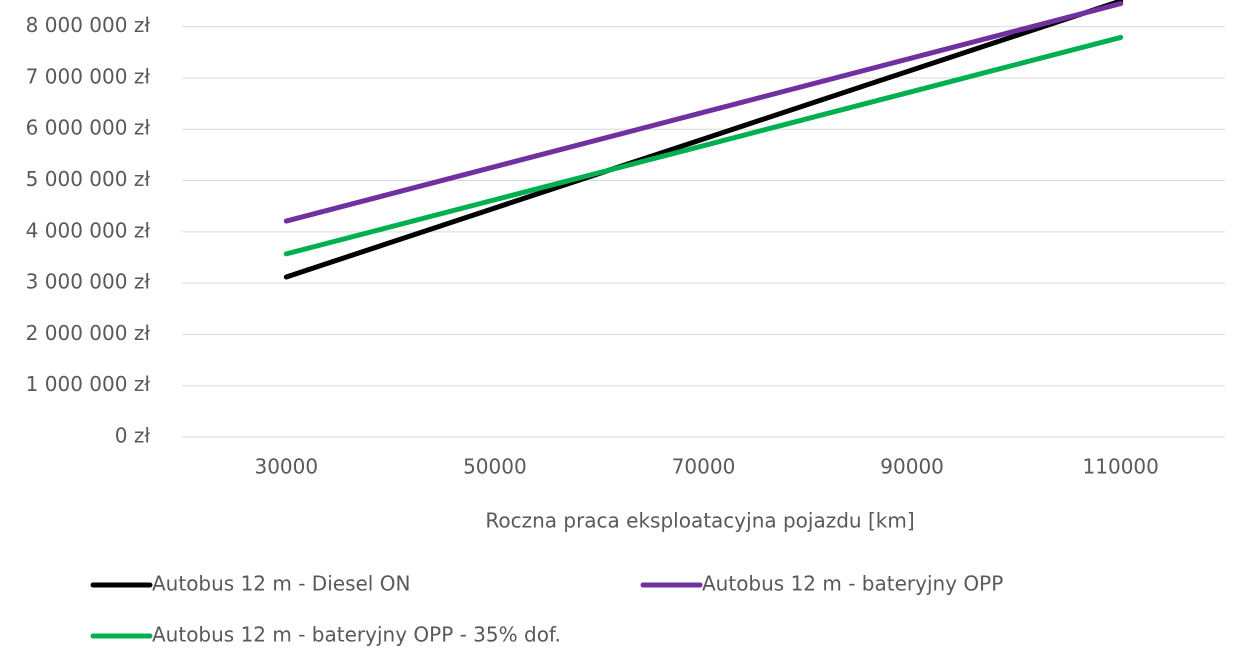 This screenshot has height=649, width=1239. Describe the element at coordinates (699, 521) in the screenshot. I see `x-axis-title: Roczna praca eksploatacyjna pojazdu [km]` at that location.